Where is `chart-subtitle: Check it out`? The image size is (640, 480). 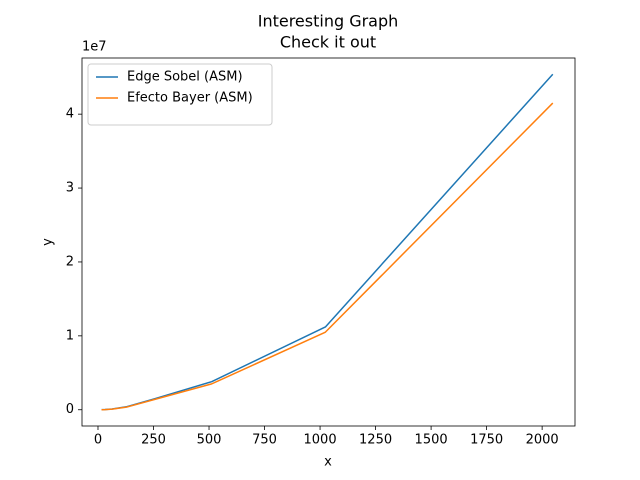
chart-subtitle: Check it out is located at coordinates (328, 42).